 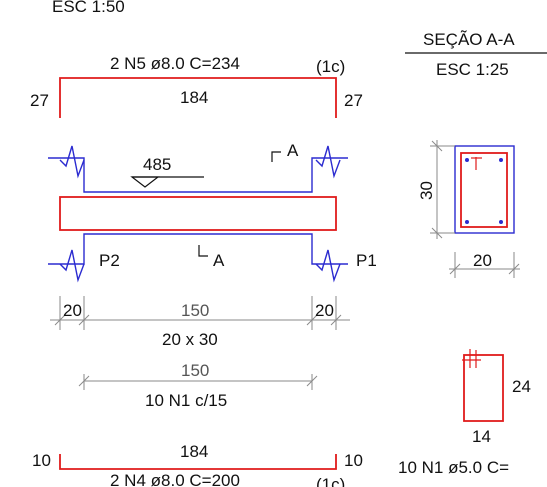 What do you see at coordinates (353, 460) in the screenshot?
I see `bottom-bar-hook-right: 10` at bounding box center [353, 460].